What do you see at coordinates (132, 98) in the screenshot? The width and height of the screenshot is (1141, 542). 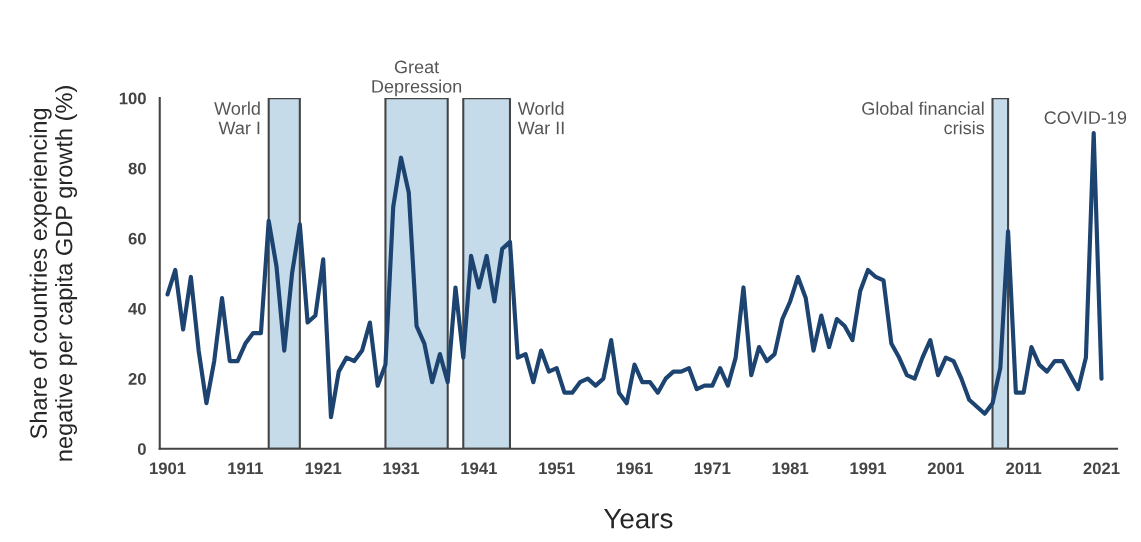 I see `y-tick-label: 100` at bounding box center [132, 98].